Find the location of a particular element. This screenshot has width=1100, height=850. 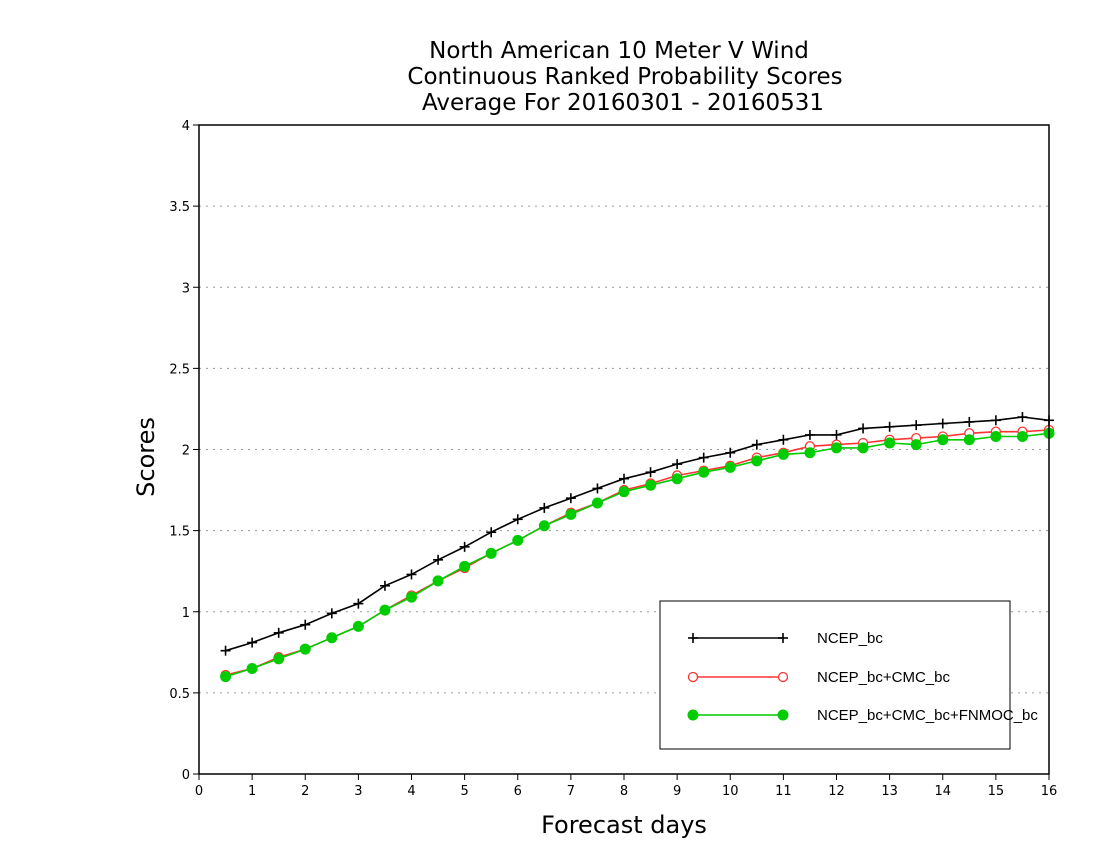

y-tick-label: 4 is located at coordinates (186, 126).